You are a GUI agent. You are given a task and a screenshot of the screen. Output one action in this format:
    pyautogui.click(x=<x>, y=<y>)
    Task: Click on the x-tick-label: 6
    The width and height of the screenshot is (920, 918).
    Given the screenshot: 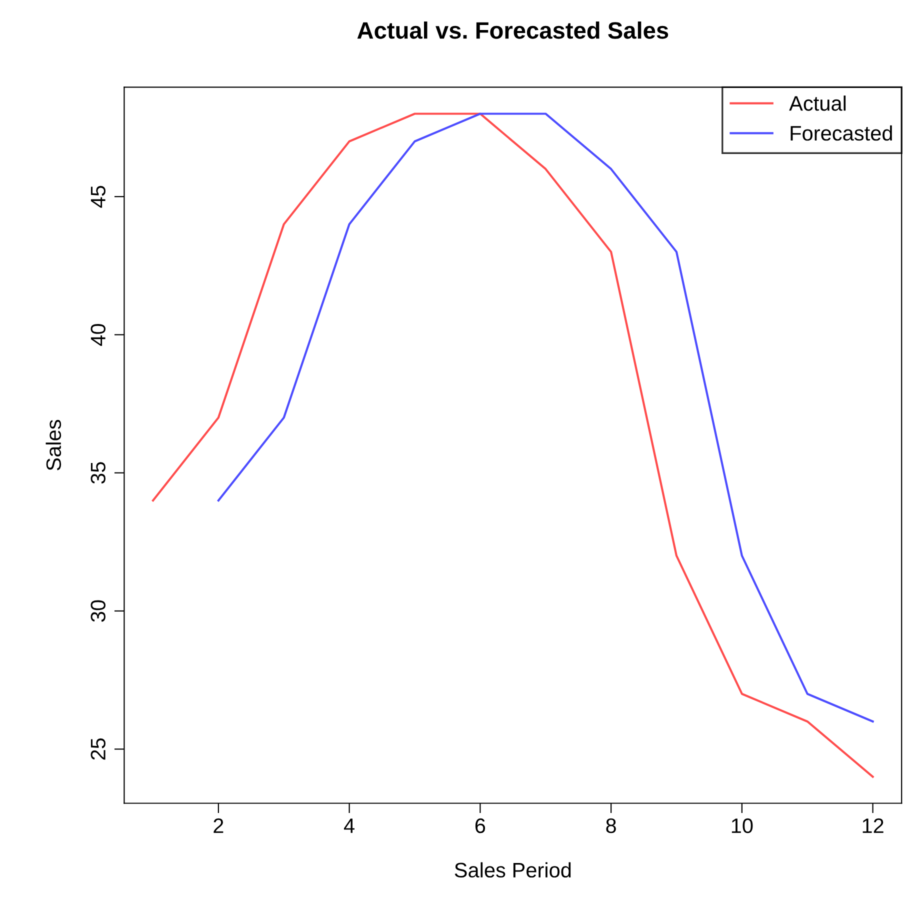 What is the action you would take?
    pyautogui.click(x=480, y=826)
    